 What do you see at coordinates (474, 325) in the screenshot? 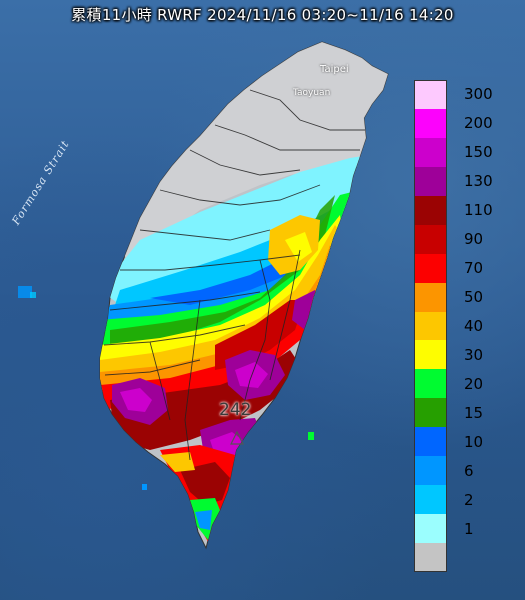
I see `legend-label: 40` at bounding box center [474, 325].